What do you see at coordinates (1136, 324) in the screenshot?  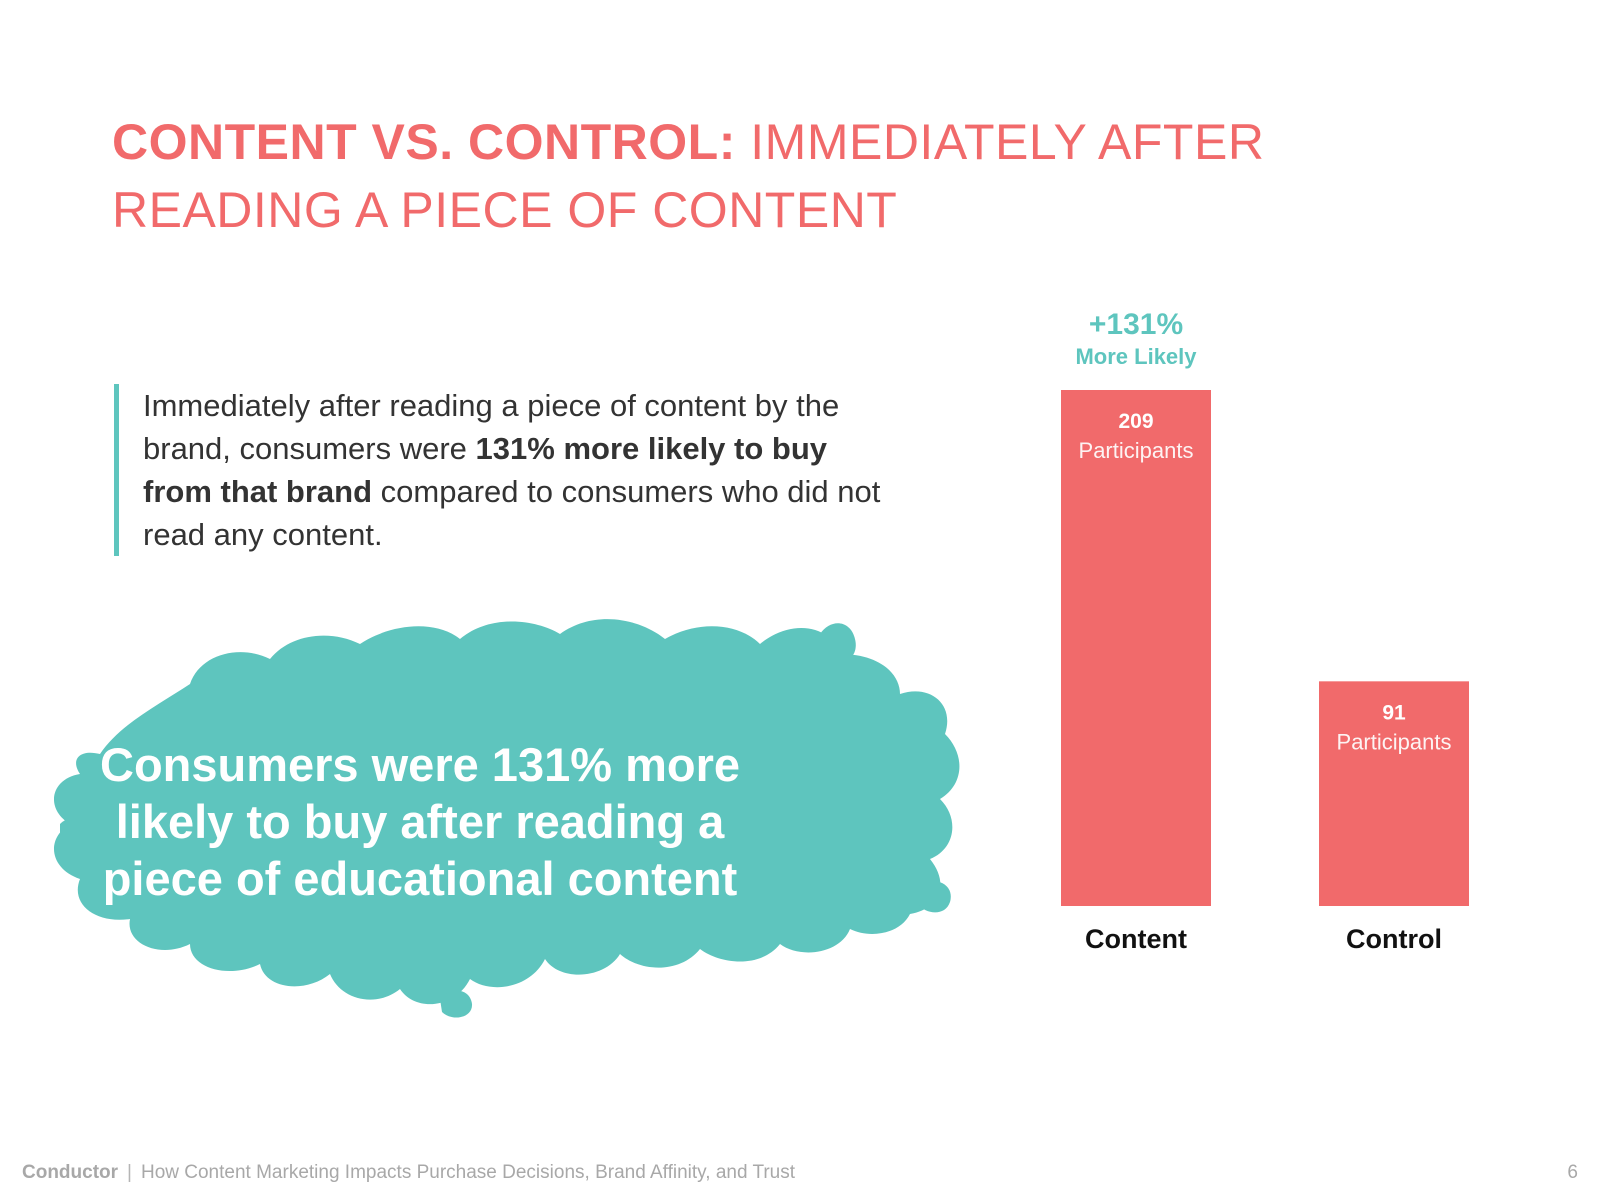 I see `annotation-value: +131%` at bounding box center [1136, 324].